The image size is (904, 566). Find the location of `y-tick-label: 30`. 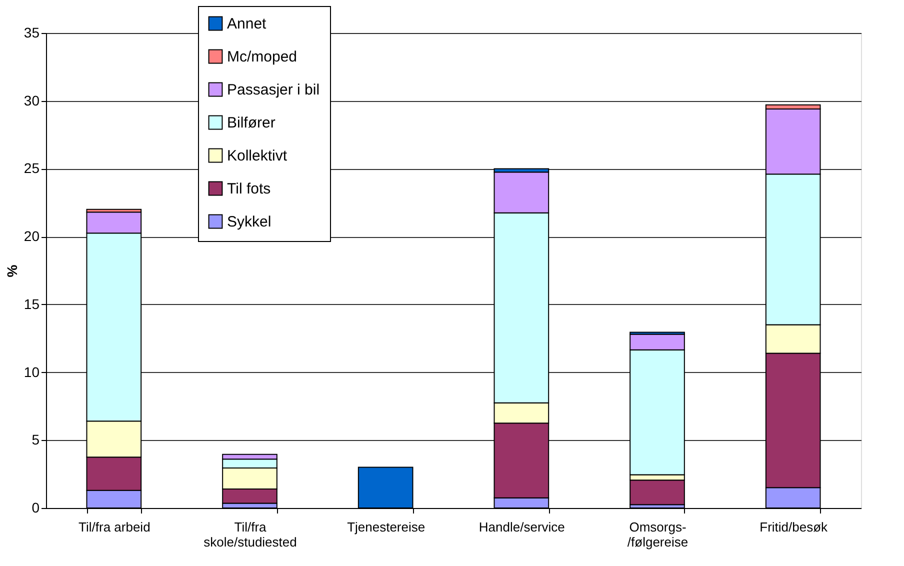

y-tick-label: 30 is located at coordinates (32, 100).